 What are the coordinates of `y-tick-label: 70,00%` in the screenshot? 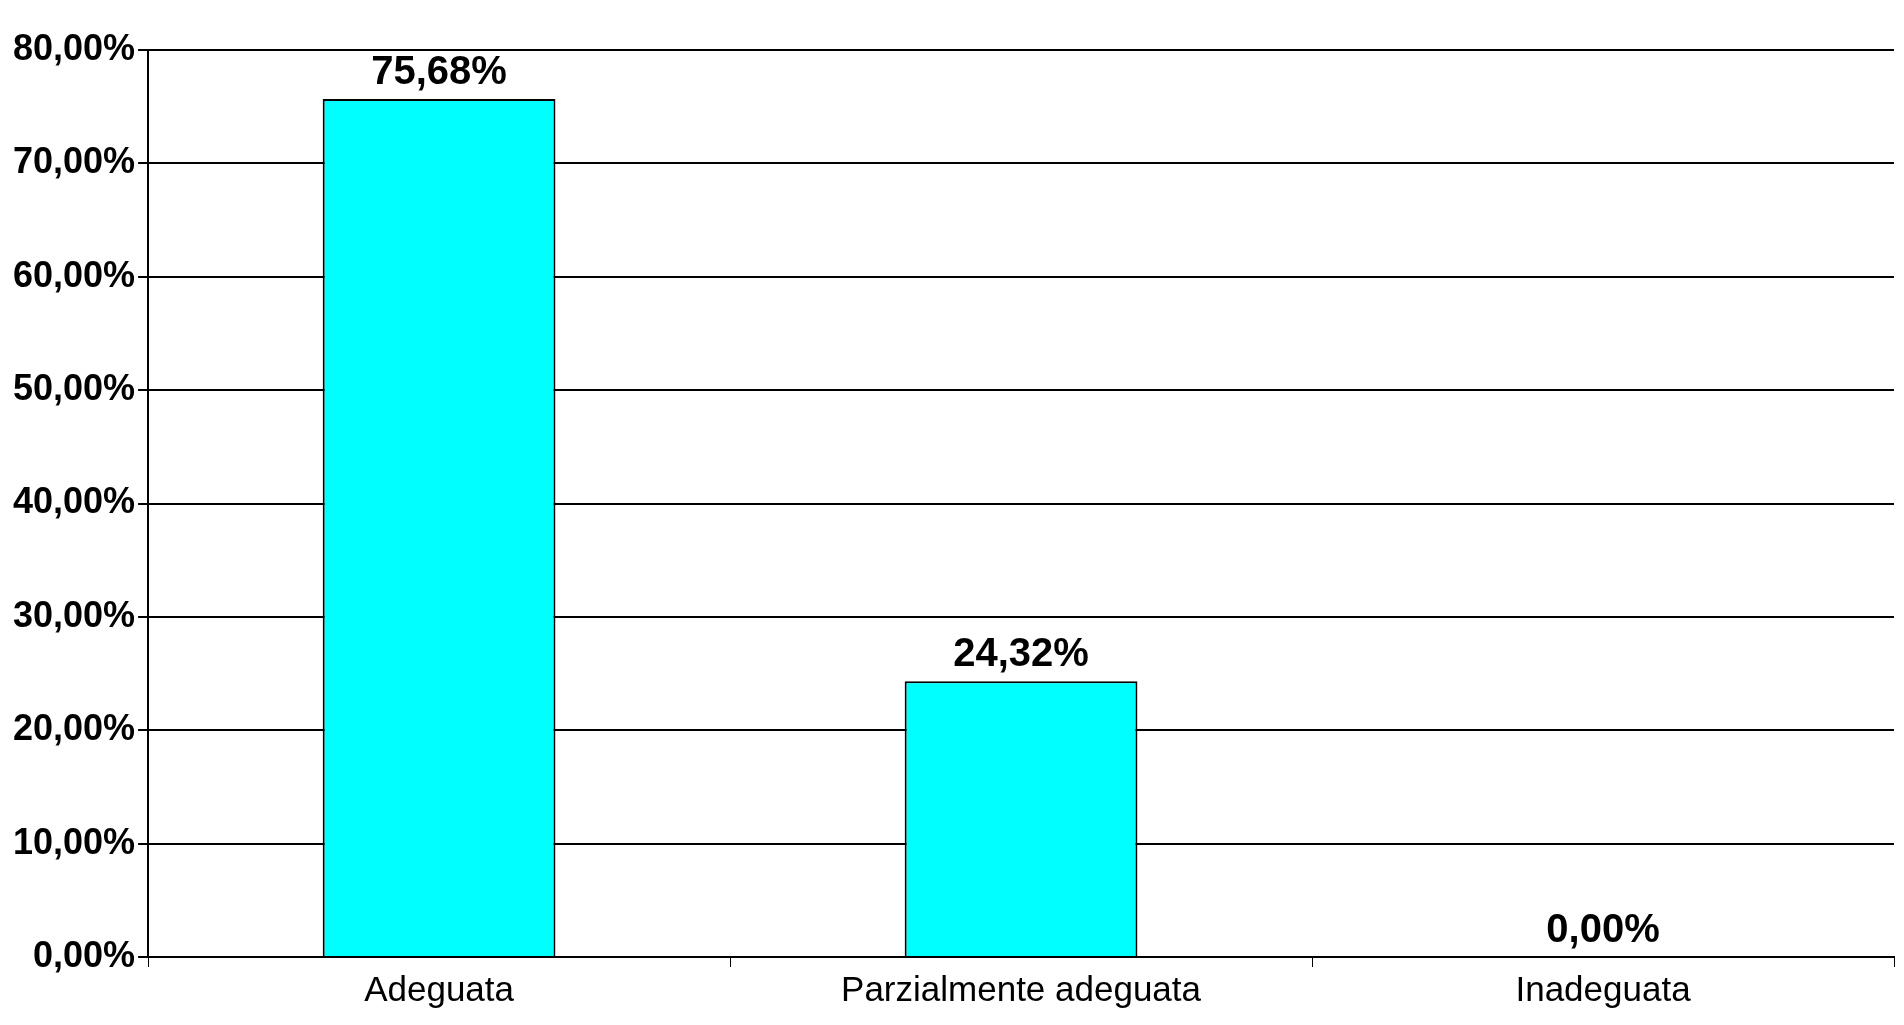 It's located at (74, 161).